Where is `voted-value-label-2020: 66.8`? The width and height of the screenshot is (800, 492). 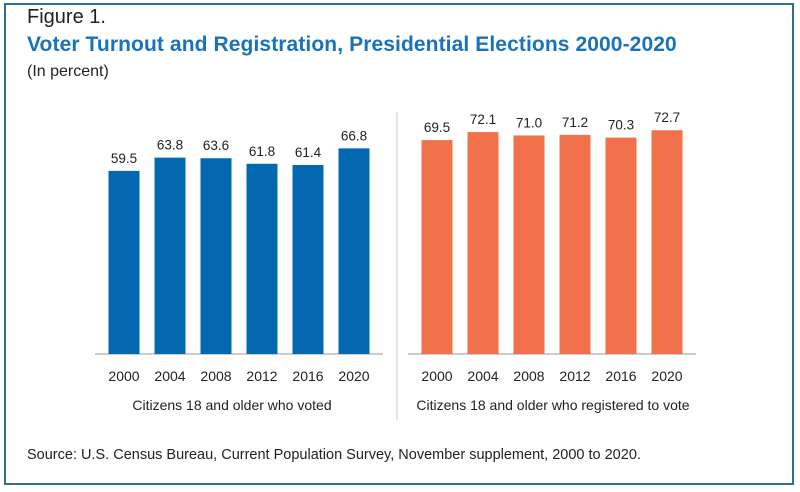
voted-value-label-2020: 66.8 is located at coordinates (354, 135).